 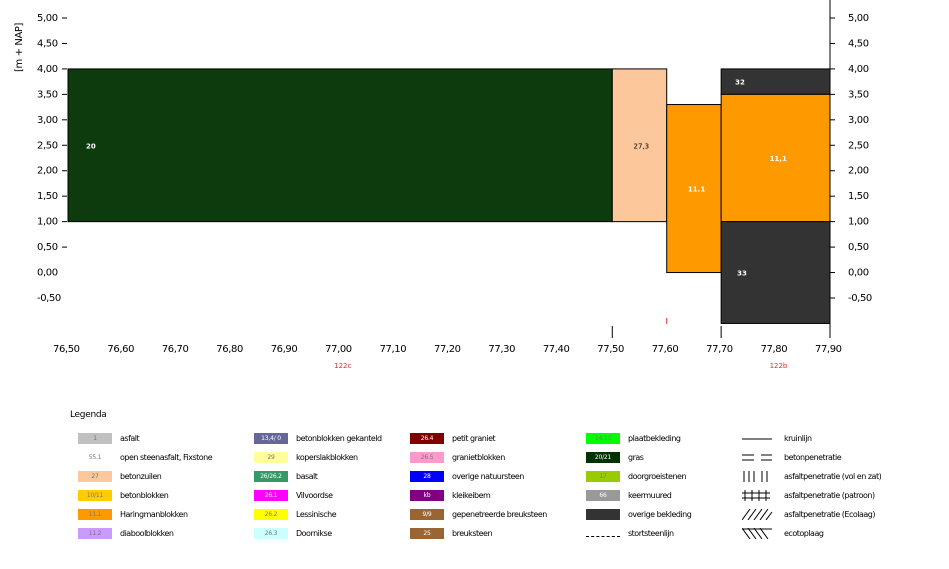 I want to click on legend-symbol-vol, so click(x=755, y=476).